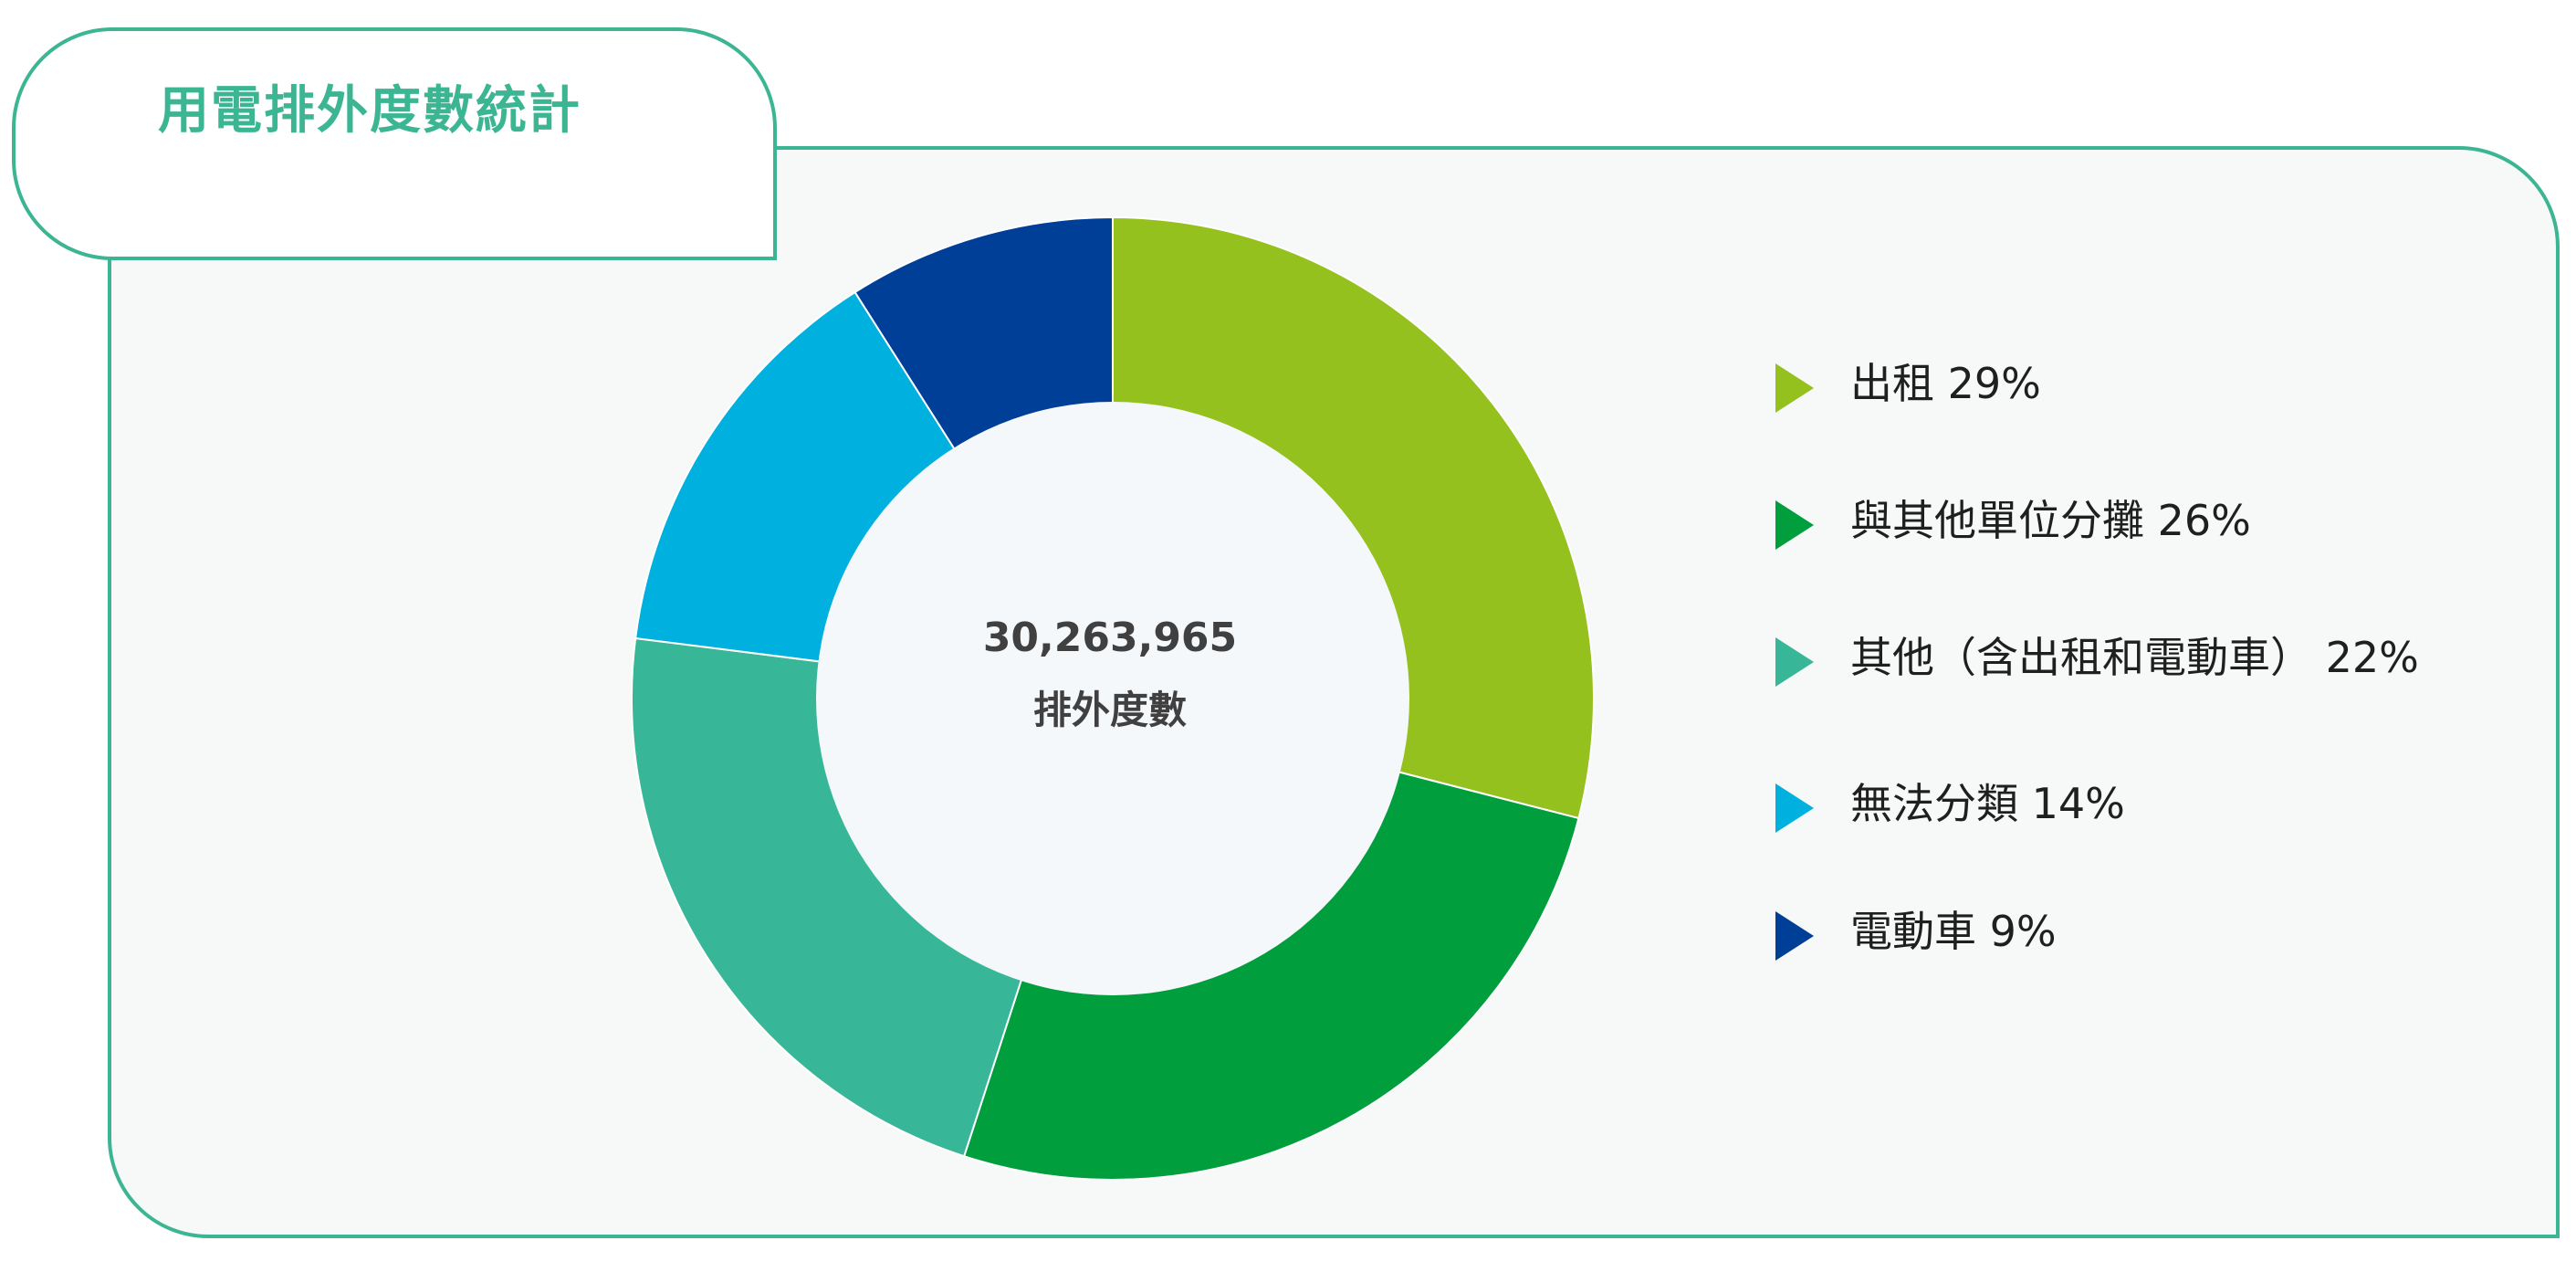 The image size is (2576, 1272). Describe the element at coordinates (1994, 383) in the screenshot. I see `legend-value: 29%` at that location.